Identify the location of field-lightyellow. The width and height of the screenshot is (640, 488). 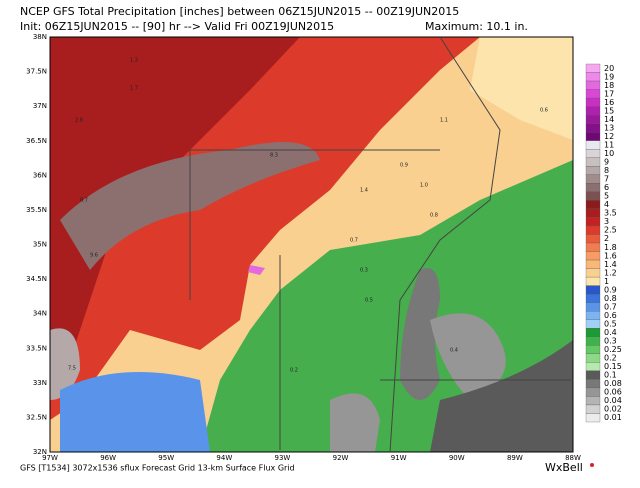
(521, 88).